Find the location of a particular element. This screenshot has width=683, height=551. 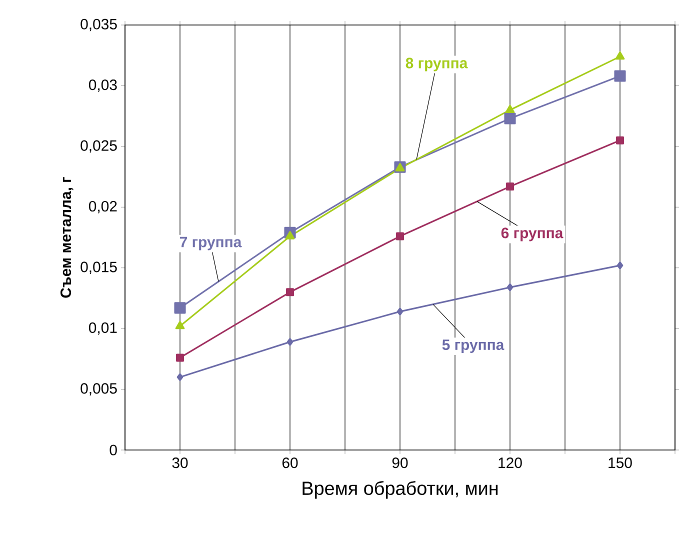

y-tick-label: 0,035 is located at coordinates (98, 25).